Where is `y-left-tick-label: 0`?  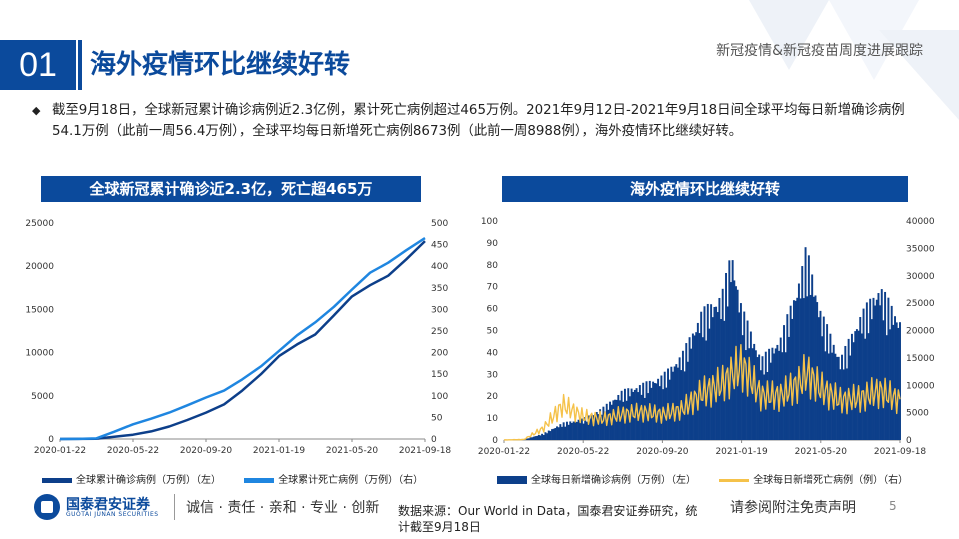
y-left-tick-label: 0 is located at coordinates (495, 441).